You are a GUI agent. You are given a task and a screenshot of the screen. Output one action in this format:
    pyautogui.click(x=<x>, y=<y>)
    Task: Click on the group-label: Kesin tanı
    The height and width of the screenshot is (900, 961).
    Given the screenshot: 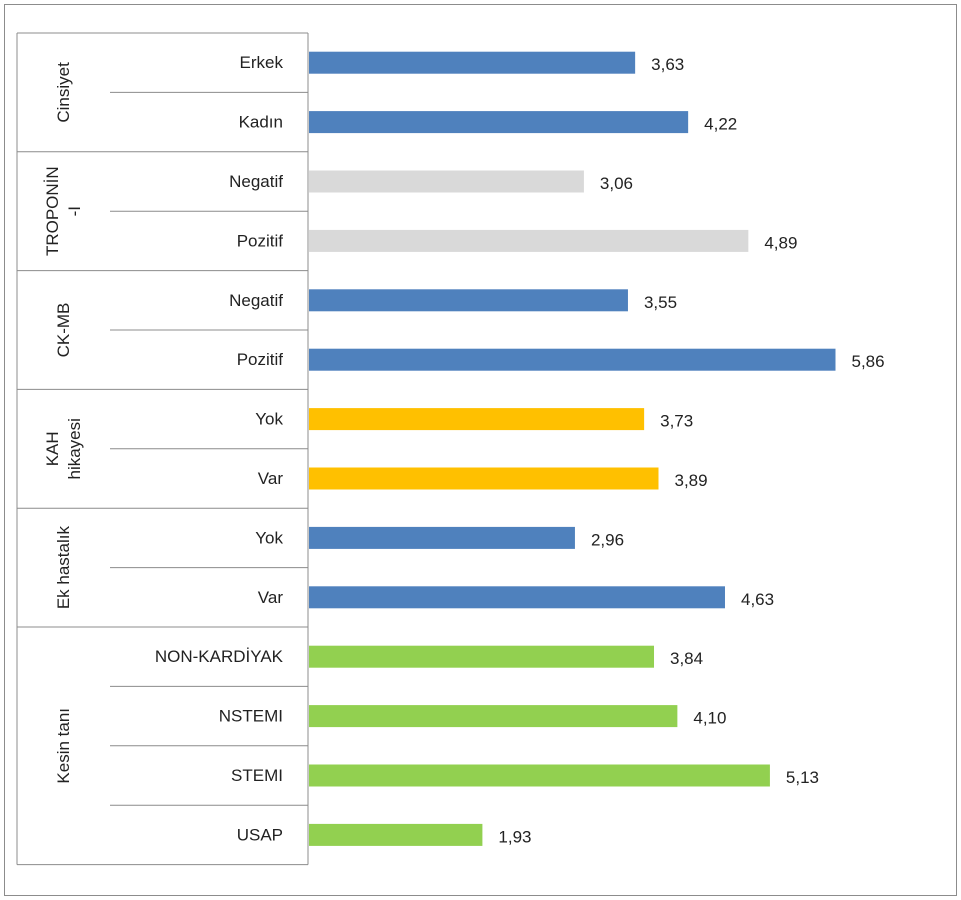 What is the action you would take?
    pyautogui.click(x=63, y=746)
    